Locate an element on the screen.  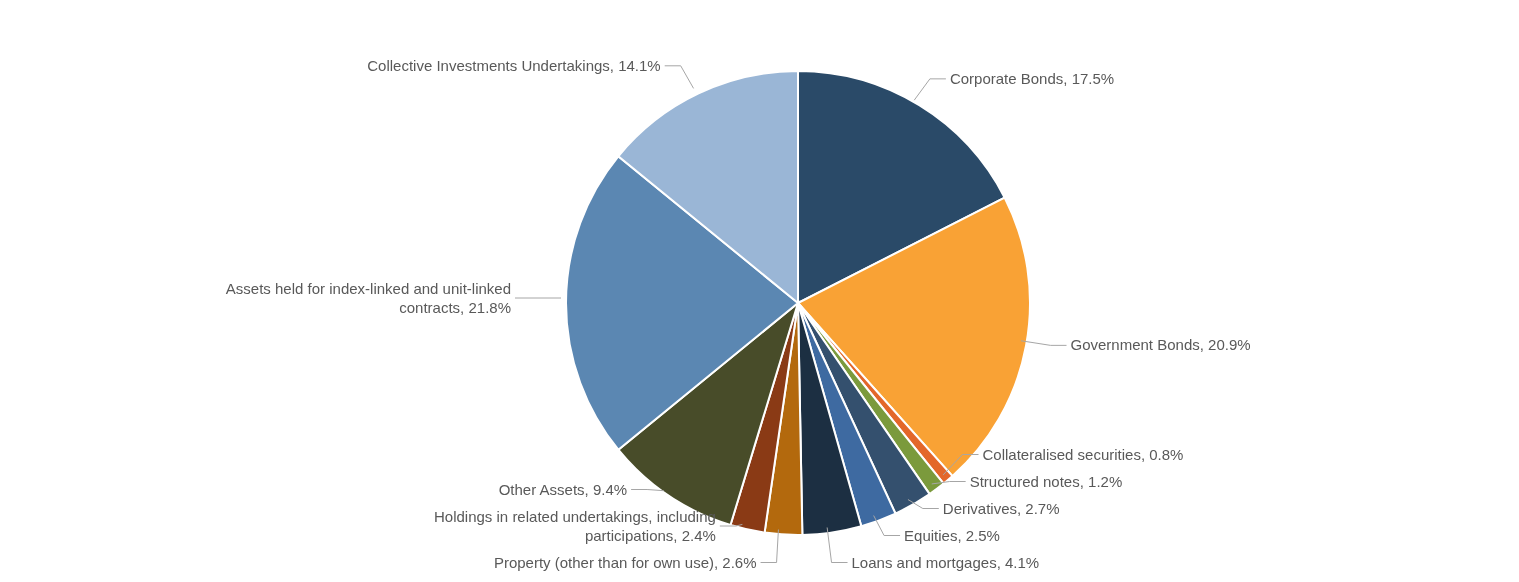
slice-label: Loans and mortgages, 4.1% is located at coordinates (945, 562).